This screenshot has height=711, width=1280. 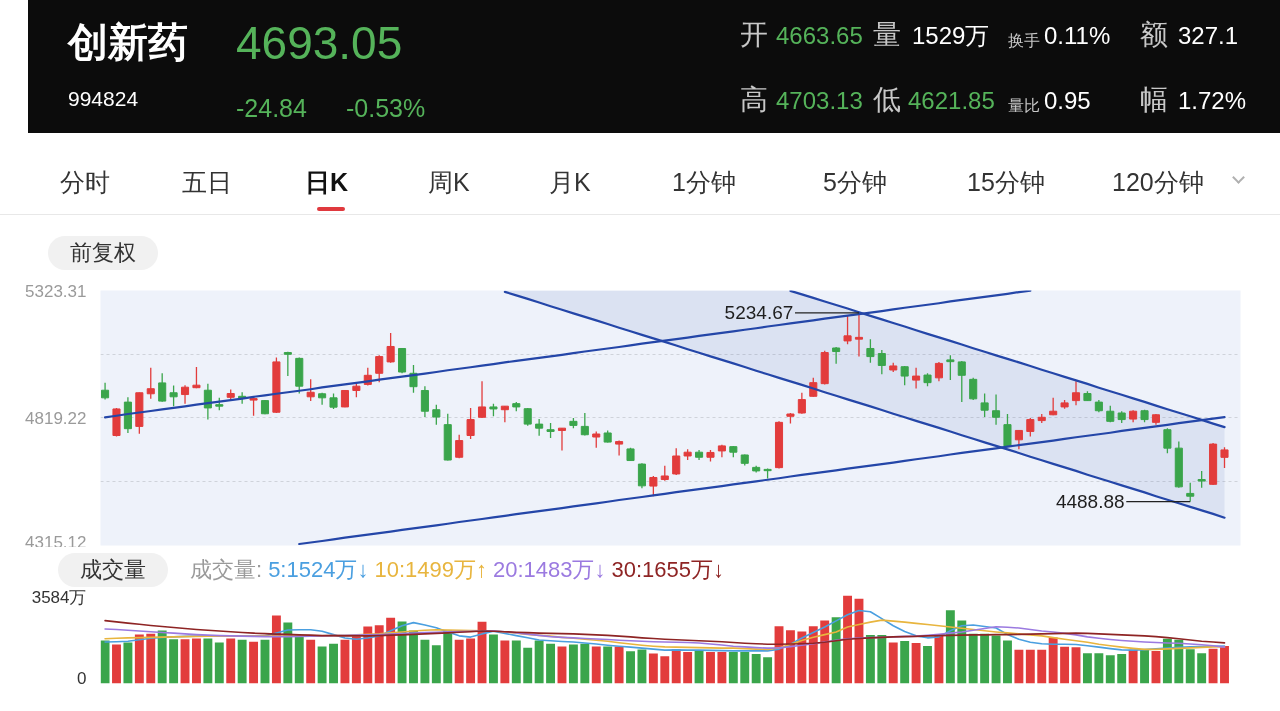 I want to click on text: 幅, so click(x=1154, y=100).